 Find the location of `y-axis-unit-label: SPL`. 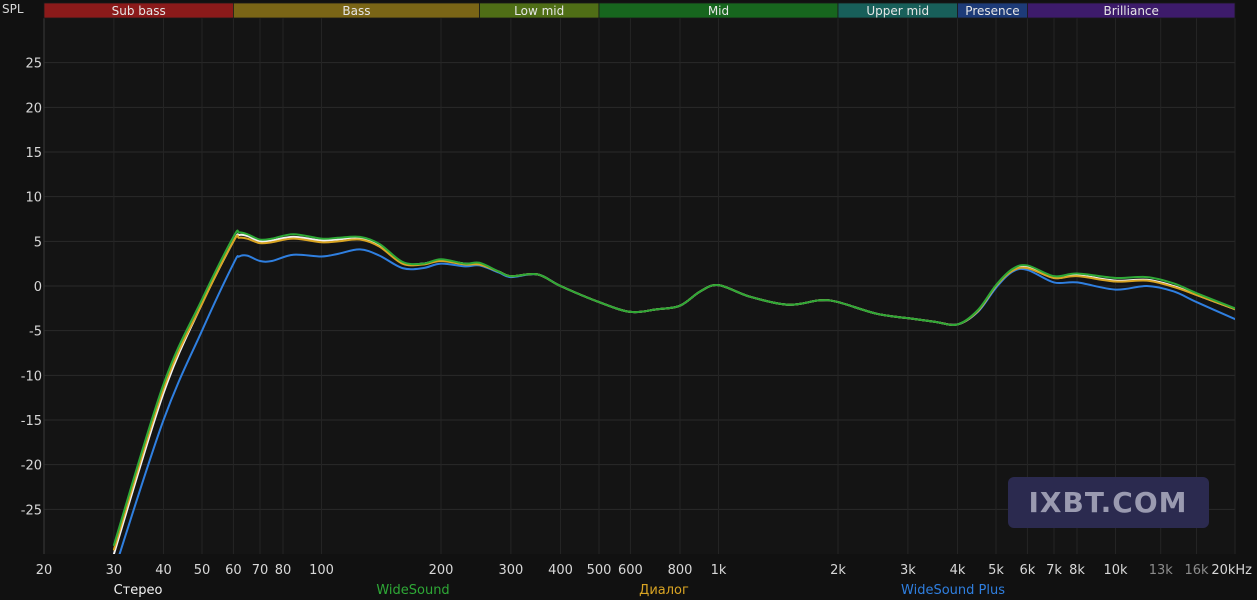

y-axis-unit-label: SPL is located at coordinates (13, 9).